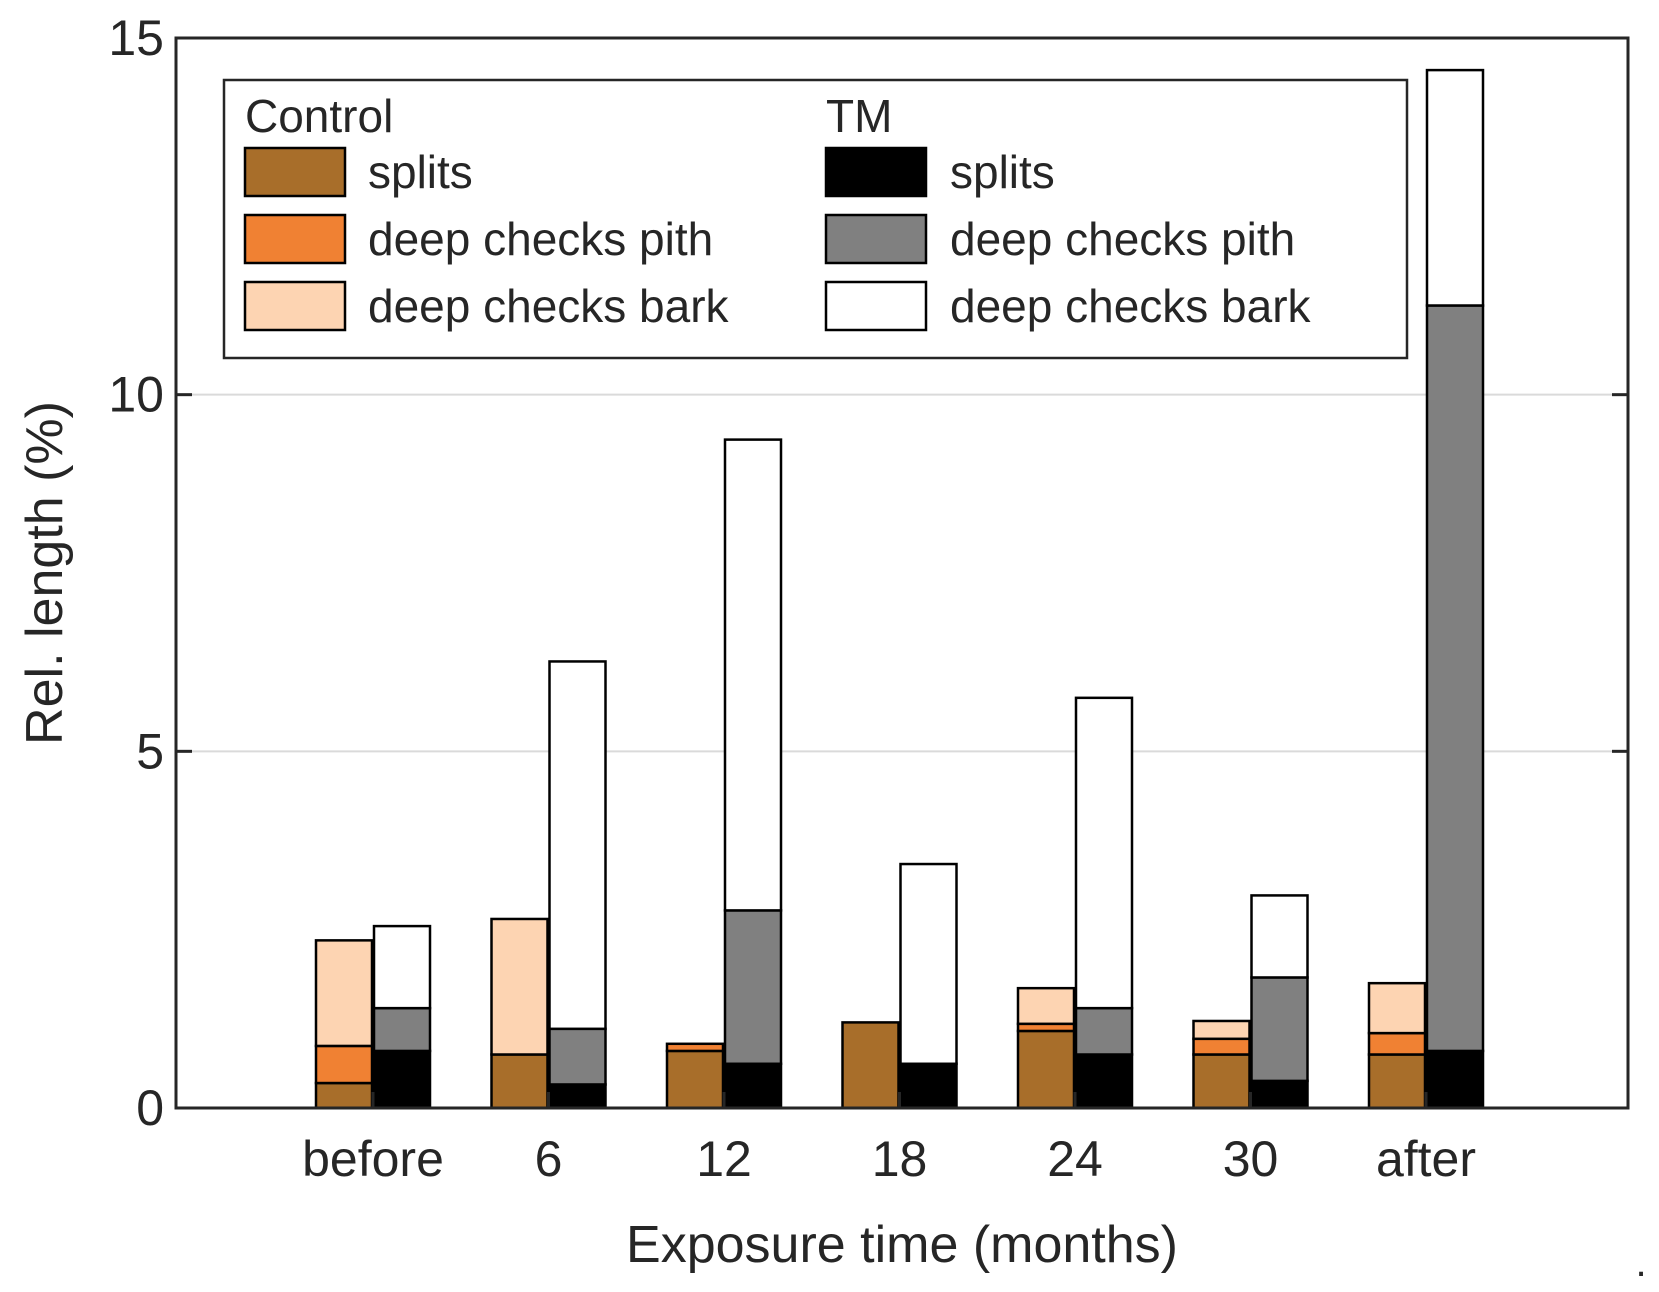 The height and width of the screenshot is (1292, 1659). I want to click on bar-tm-splits-before, so click(402, 1079).